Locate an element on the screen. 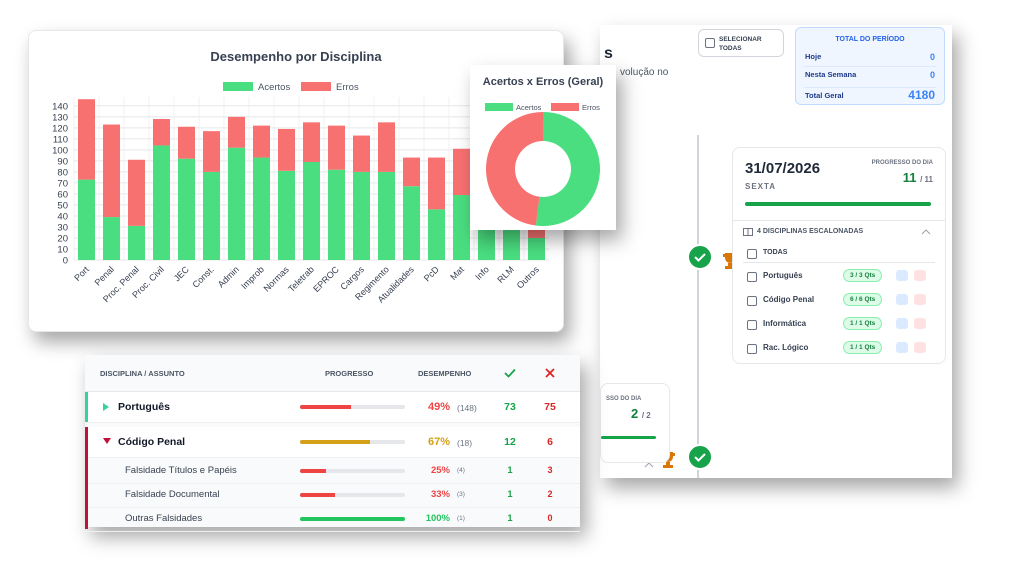  subtitle: volução no is located at coordinates (644, 72).